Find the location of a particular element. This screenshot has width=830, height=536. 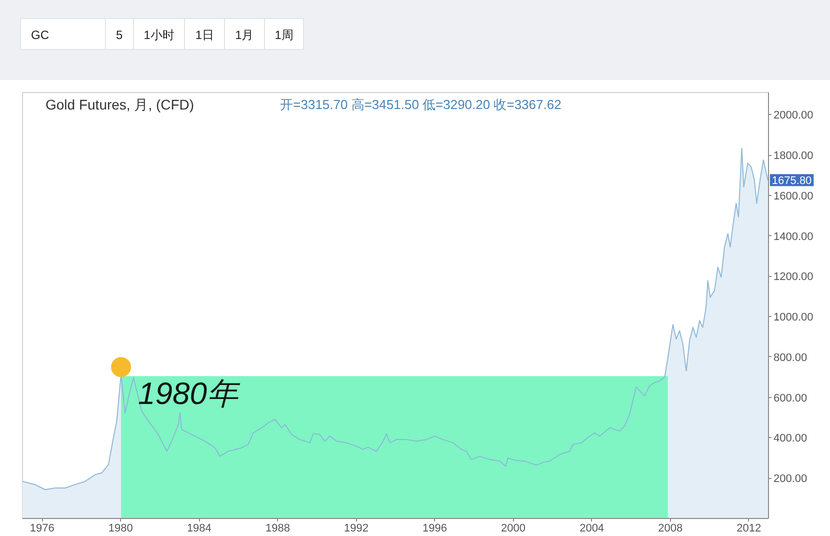

text: 1小时 is located at coordinates (159, 34).